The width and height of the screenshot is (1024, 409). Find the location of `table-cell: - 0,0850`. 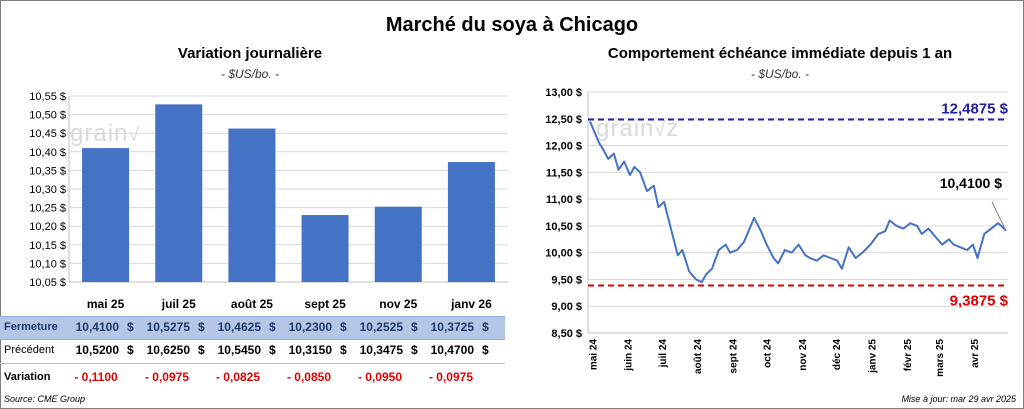

table-cell: - 0,0850 is located at coordinates (309, 377).